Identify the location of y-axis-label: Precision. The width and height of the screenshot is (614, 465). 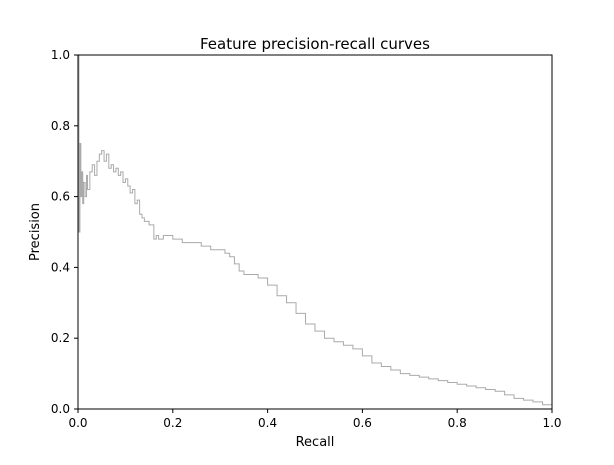
(35, 232).